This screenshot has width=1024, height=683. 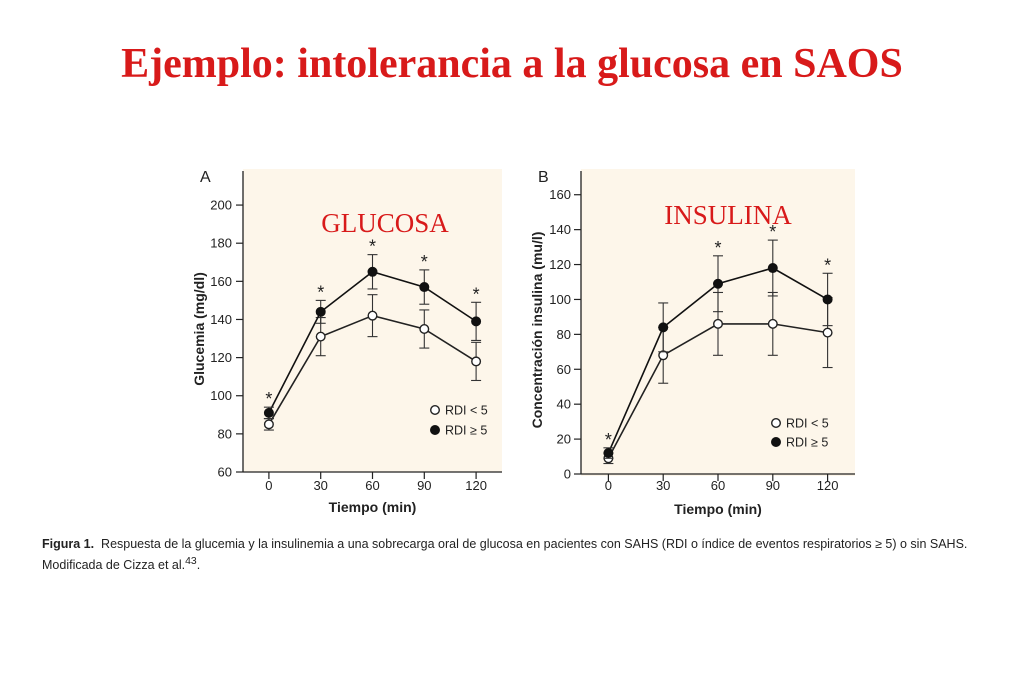 What do you see at coordinates (221, 395) in the screenshot?
I see `panel-a-y-tick-label: 100` at bounding box center [221, 395].